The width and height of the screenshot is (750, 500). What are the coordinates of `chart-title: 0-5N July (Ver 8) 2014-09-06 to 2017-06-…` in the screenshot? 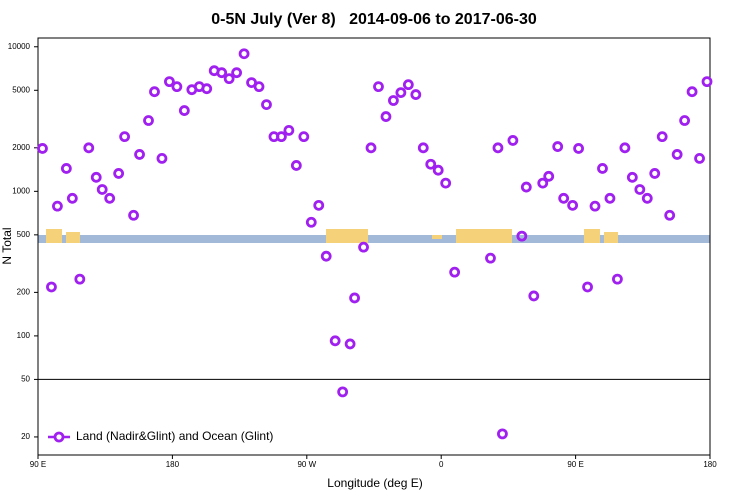 It's located at (374, 19).